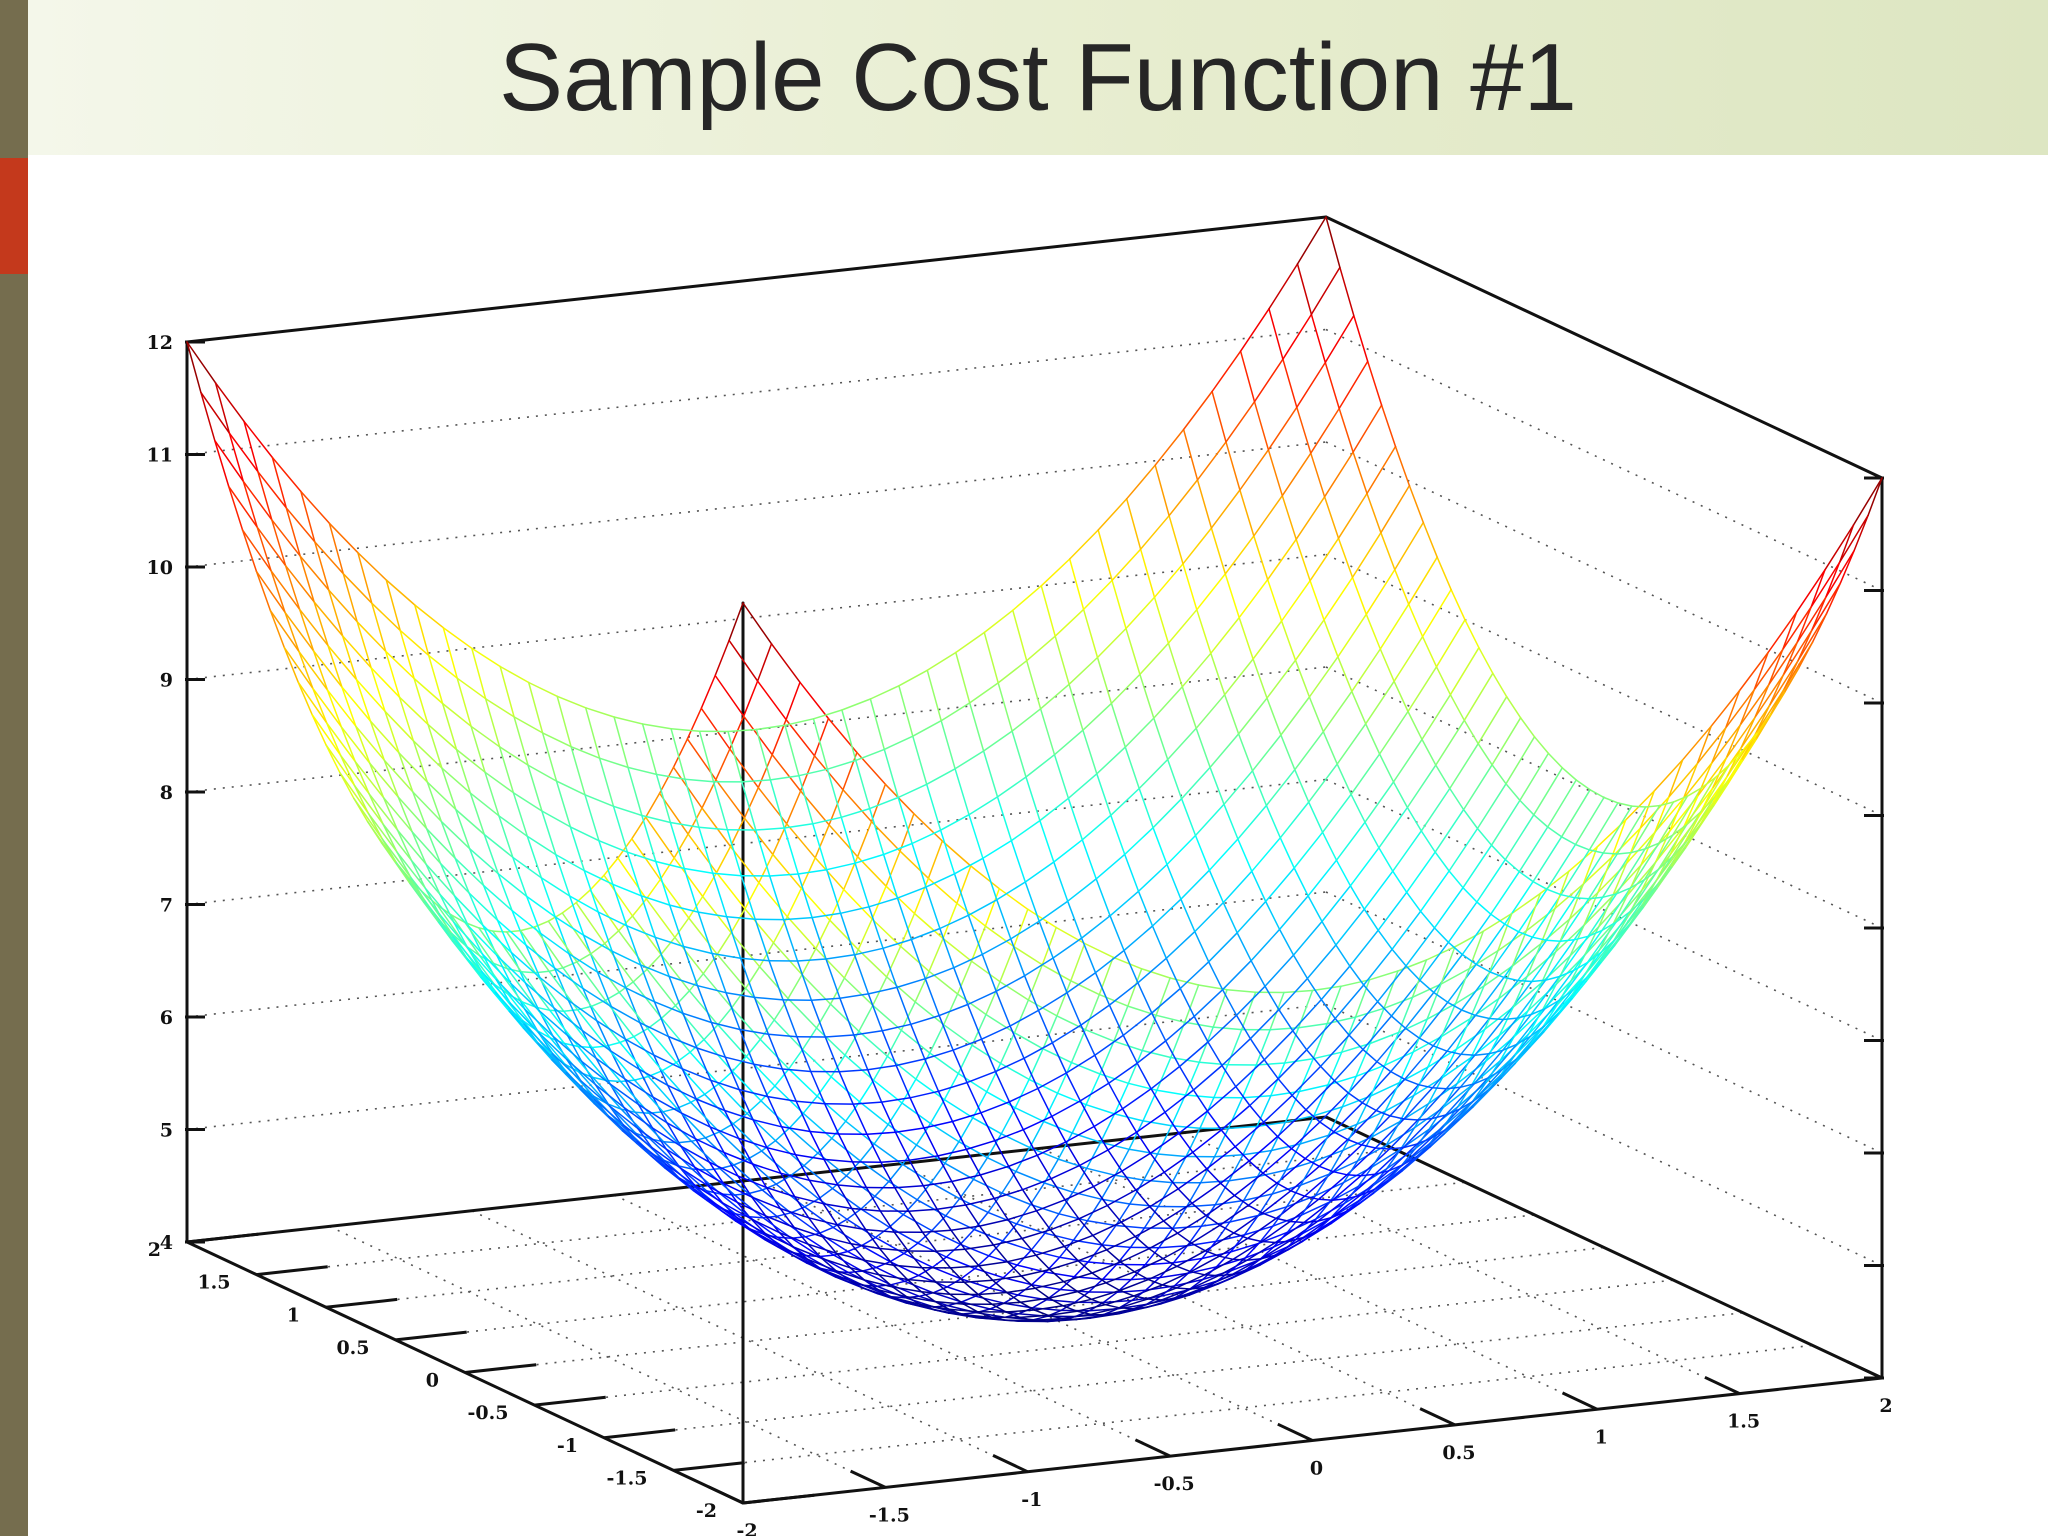 The image size is (2048, 1536). Describe the element at coordinates (1174, 1484) in the screenshot. I see `x-tick-label: -0.5` at that location.